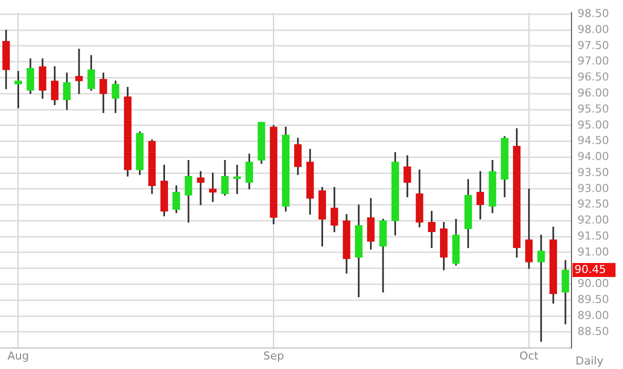 This screenshot has height=369, width=623. I want to click on text: 90.45, so click(590, 269).